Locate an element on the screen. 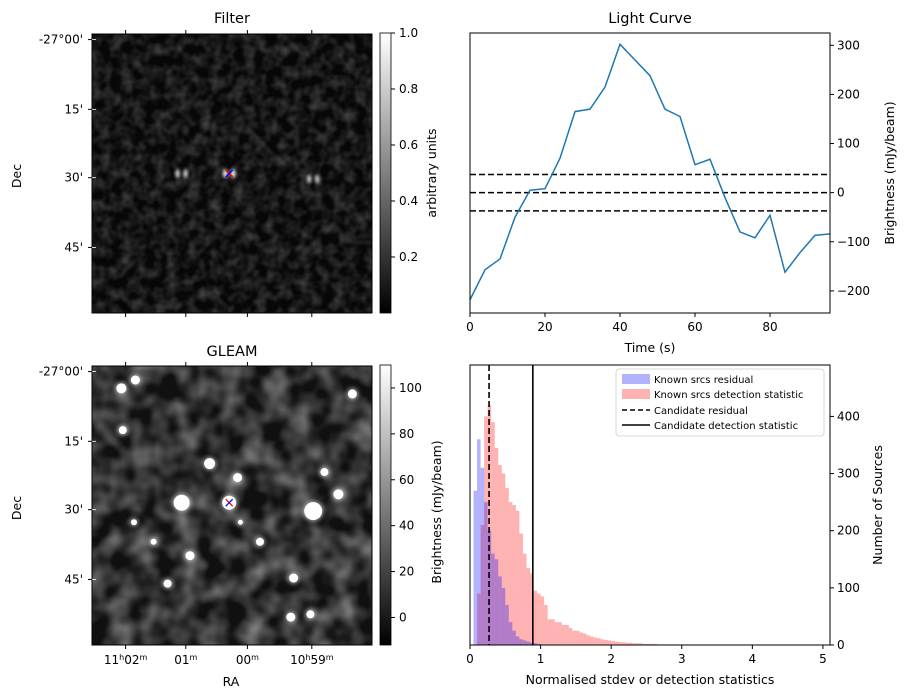  filter-ytick-label: 15' is located at coordinates (73, 109).